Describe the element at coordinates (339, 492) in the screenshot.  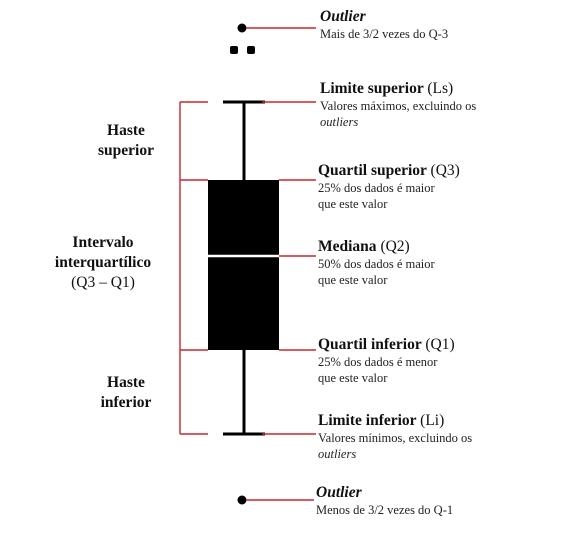
I see `outlier-bottom-title: Outlier` at that location.